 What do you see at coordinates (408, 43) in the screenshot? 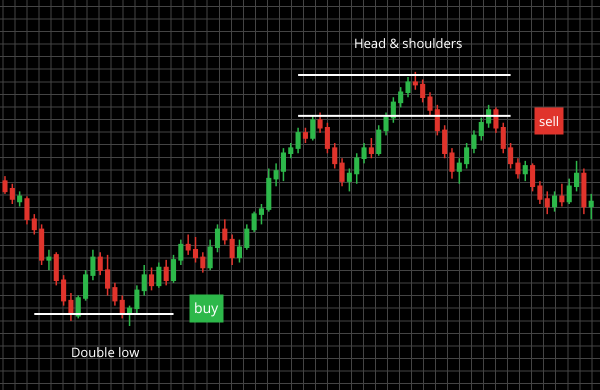
I see `text: Head & shoulders` at bounding box center [408, 43].